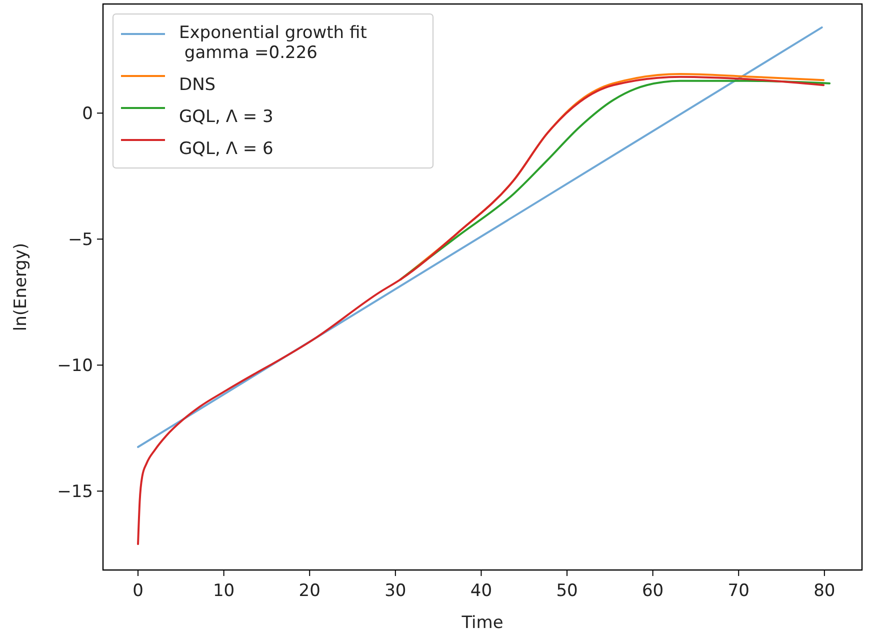 The width and height of the screenshot is (870, 640). What do you see at coordinates (223, 591) in the screenshot?
I see `x-tick-label: 10` at bounding box center [223, 591].